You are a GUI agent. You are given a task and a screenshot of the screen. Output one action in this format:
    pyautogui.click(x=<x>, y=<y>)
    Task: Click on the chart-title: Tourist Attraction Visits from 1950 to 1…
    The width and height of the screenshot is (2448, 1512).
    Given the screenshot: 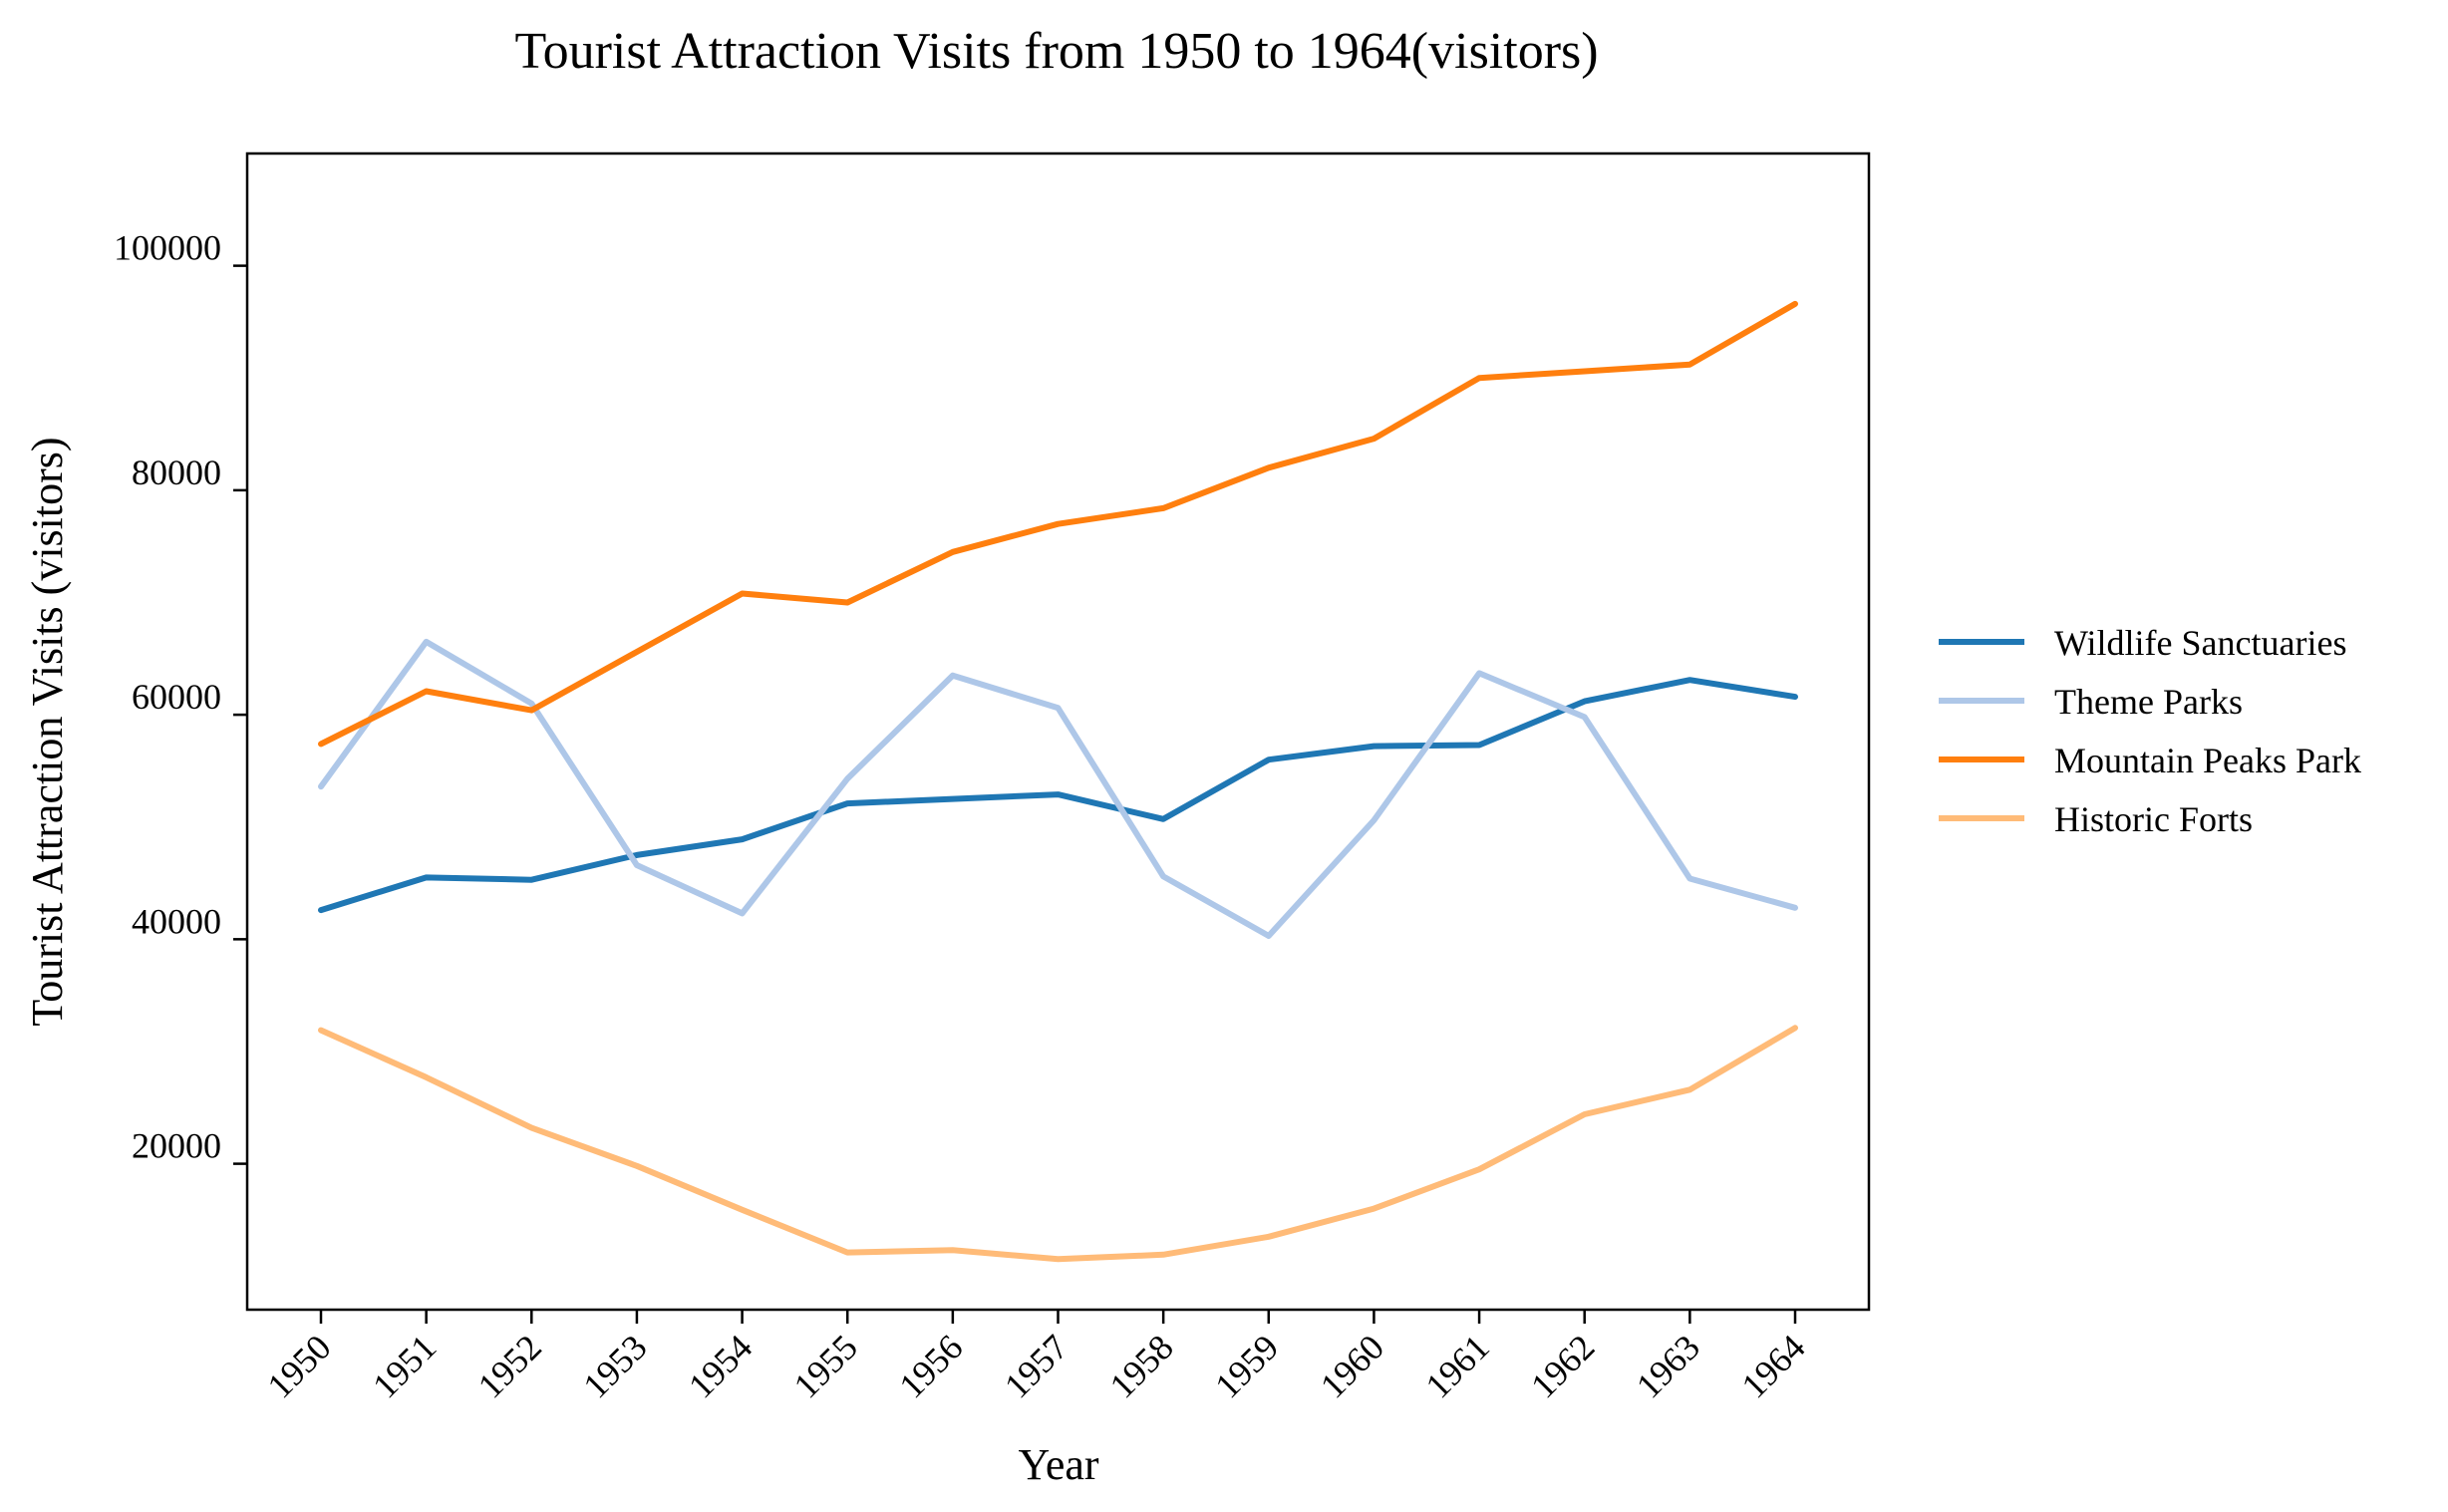 What is the action you would take?
    pyautogui.click(x=1056, y=52)
    